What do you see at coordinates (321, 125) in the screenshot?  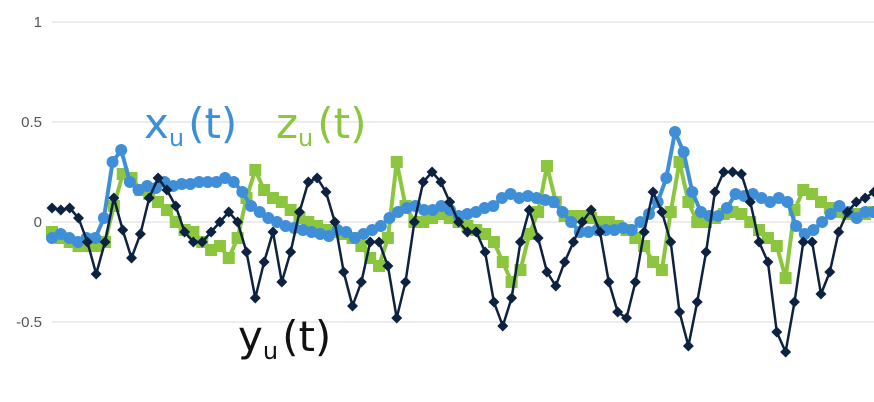 I see `series-label-z: zu(t)` at bounding box center [321, 125].